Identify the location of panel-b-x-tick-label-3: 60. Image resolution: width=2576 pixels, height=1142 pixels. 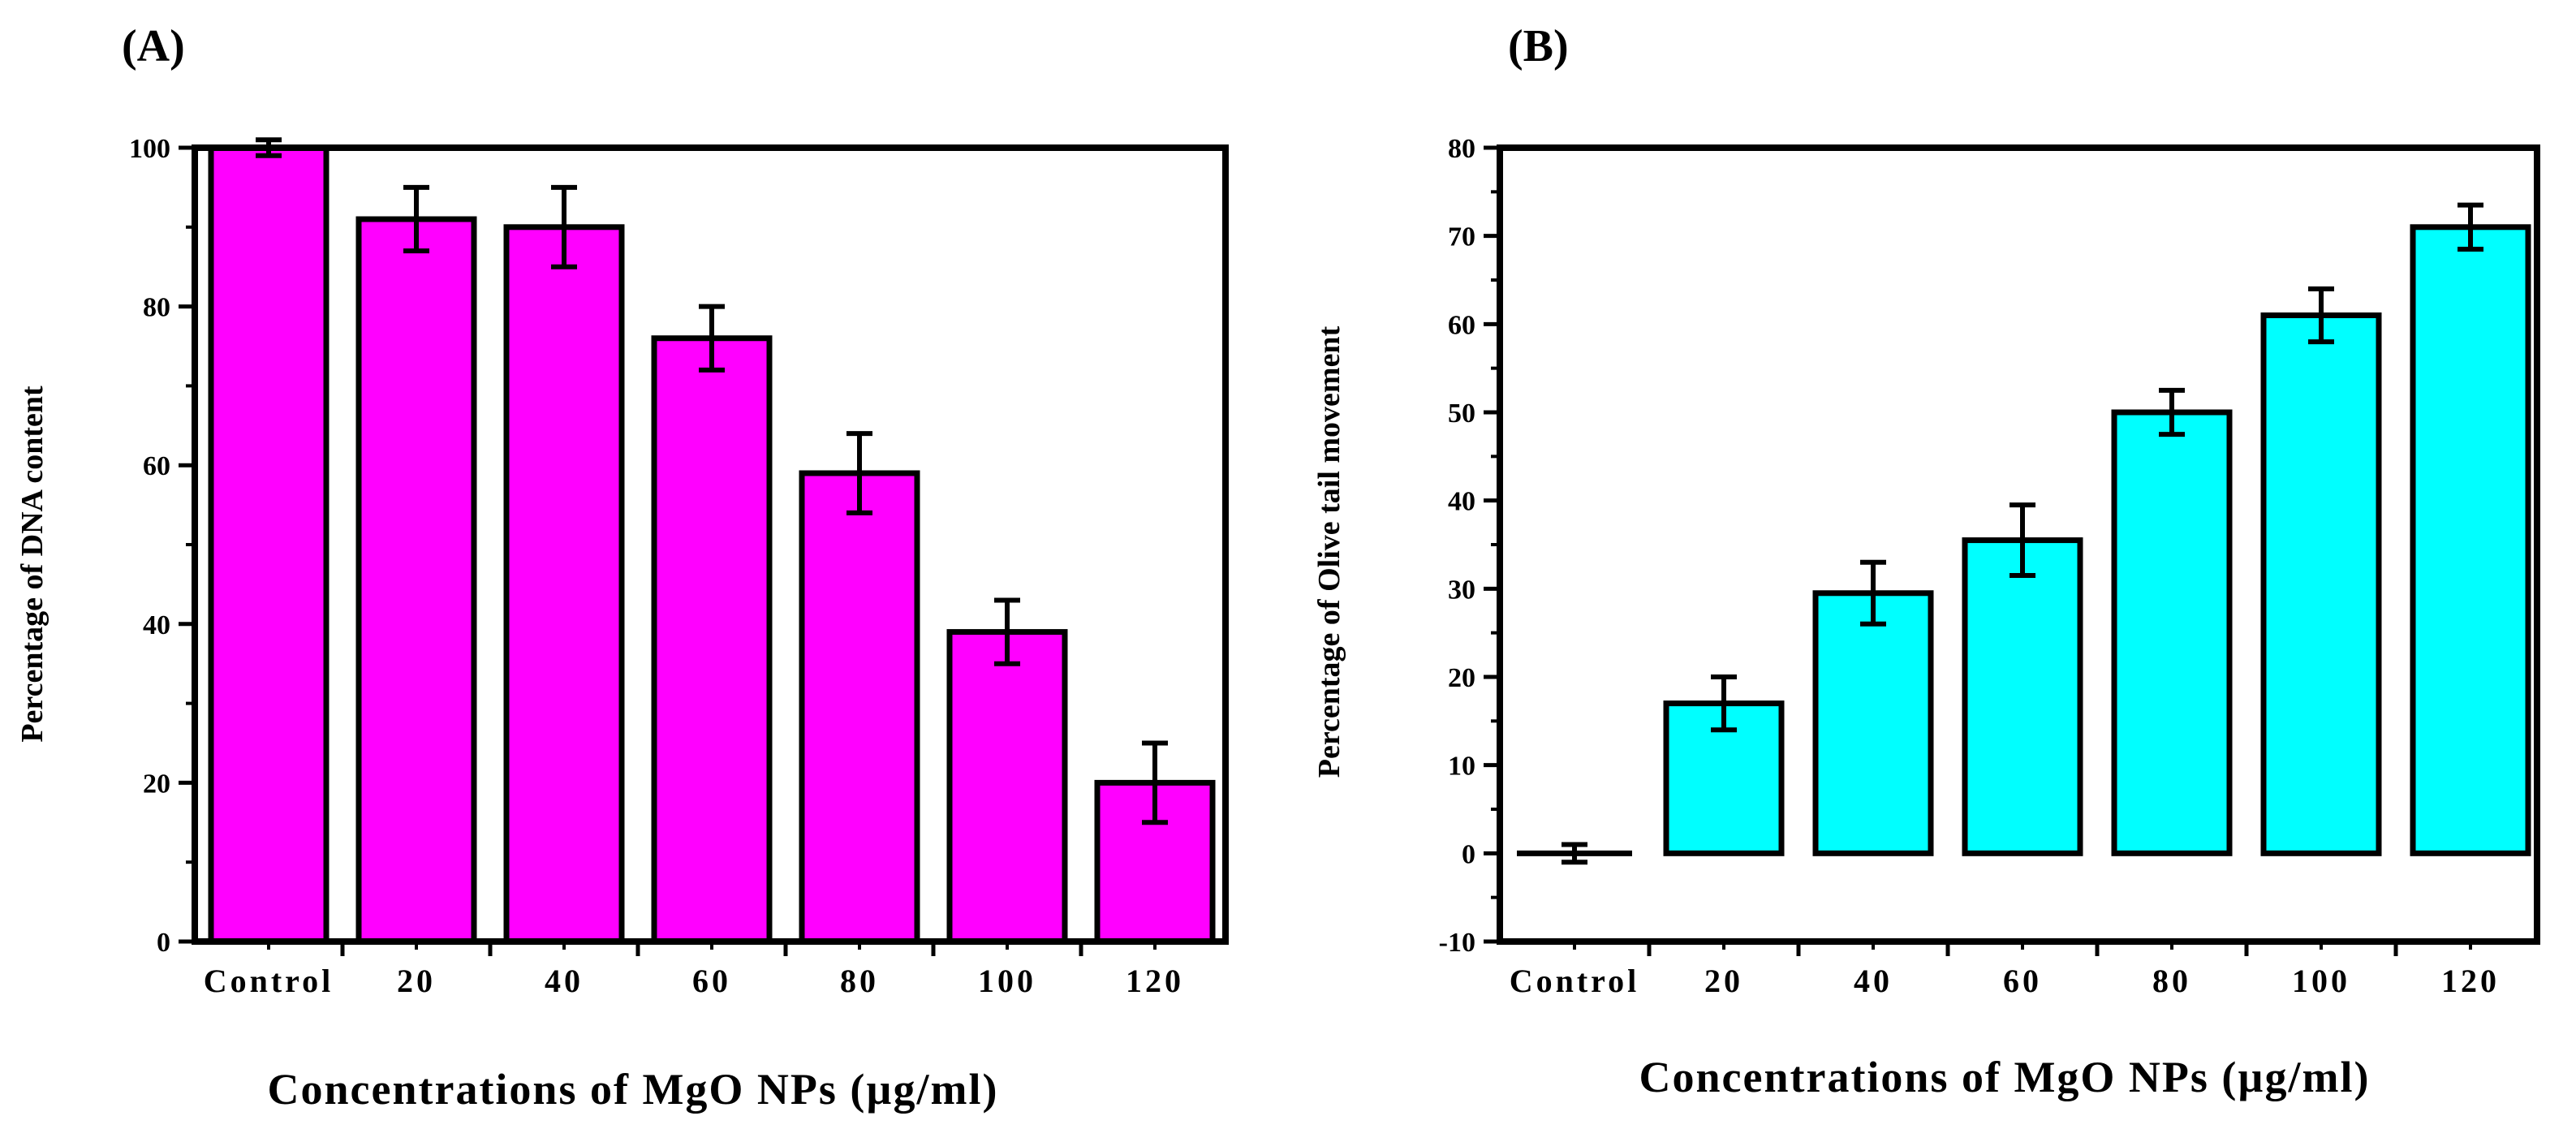
(2023, 981).